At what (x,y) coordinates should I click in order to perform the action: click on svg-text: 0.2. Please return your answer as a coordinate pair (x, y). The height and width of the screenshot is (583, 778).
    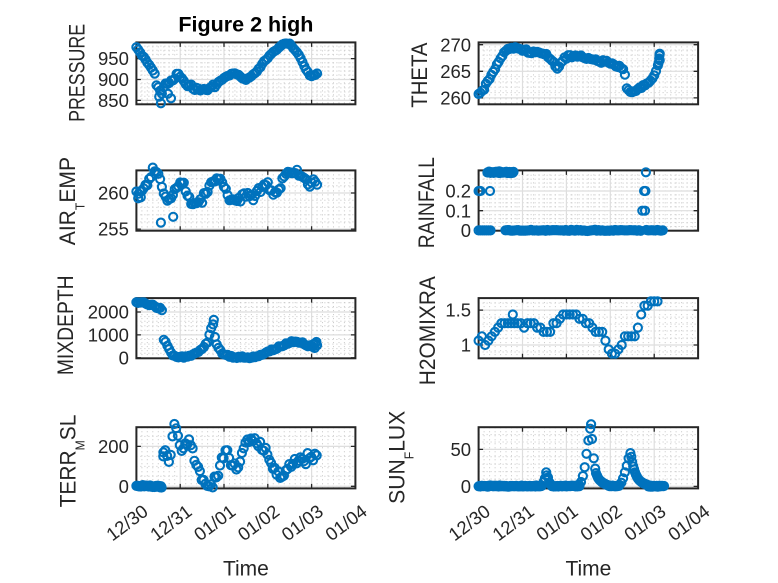
    Looking at the image, I should click on (458, 191).